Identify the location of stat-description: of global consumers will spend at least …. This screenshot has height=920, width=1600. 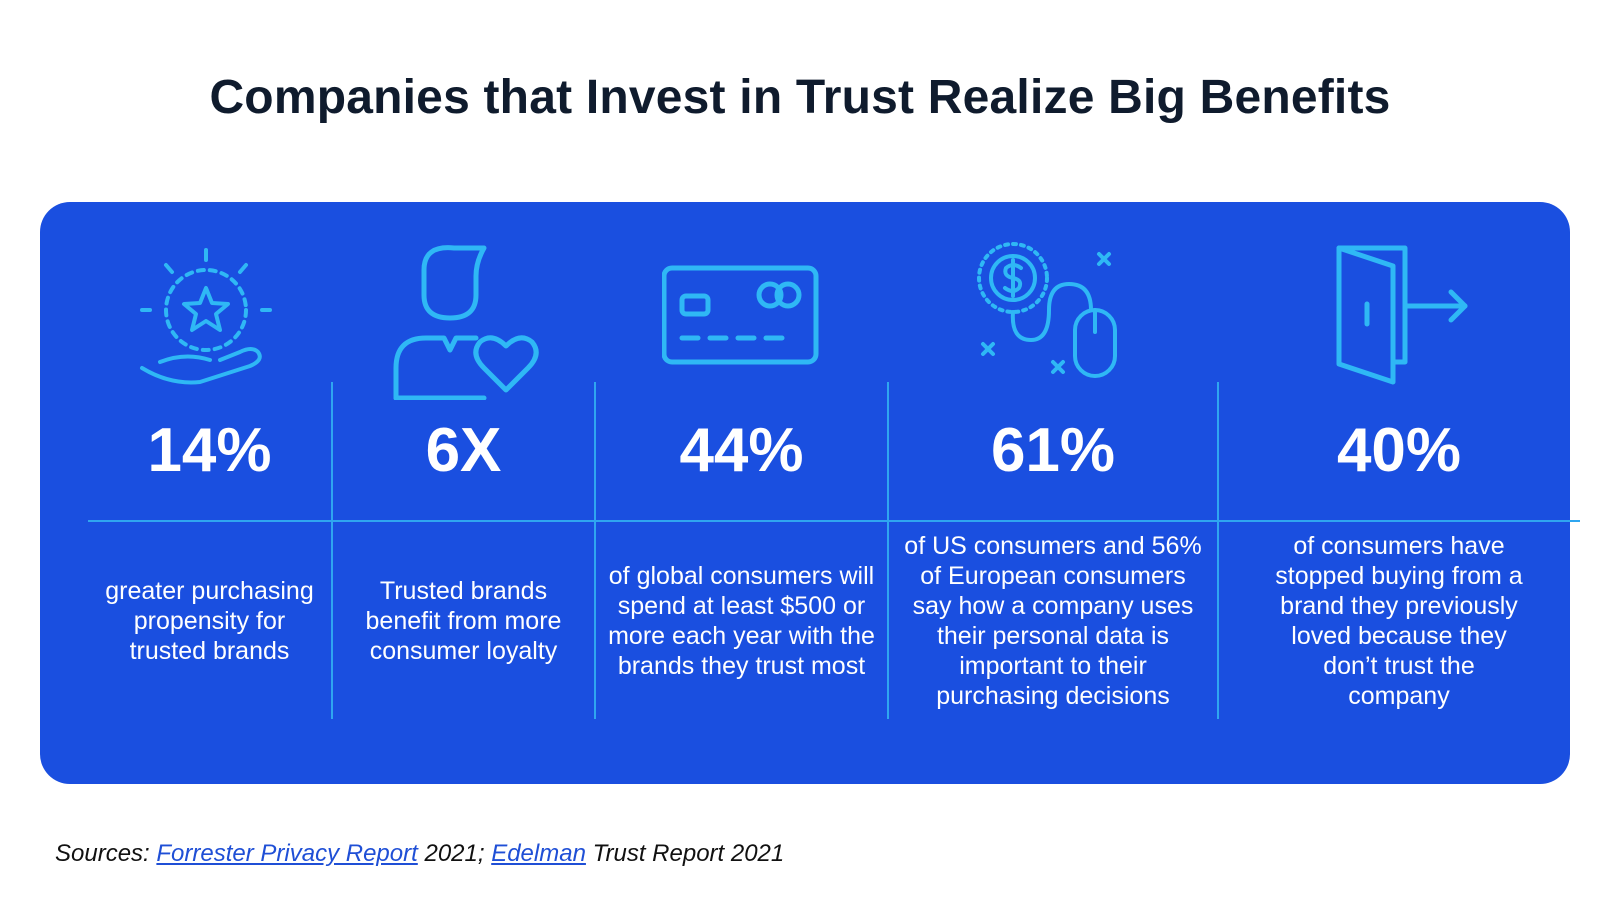
(741, 620).